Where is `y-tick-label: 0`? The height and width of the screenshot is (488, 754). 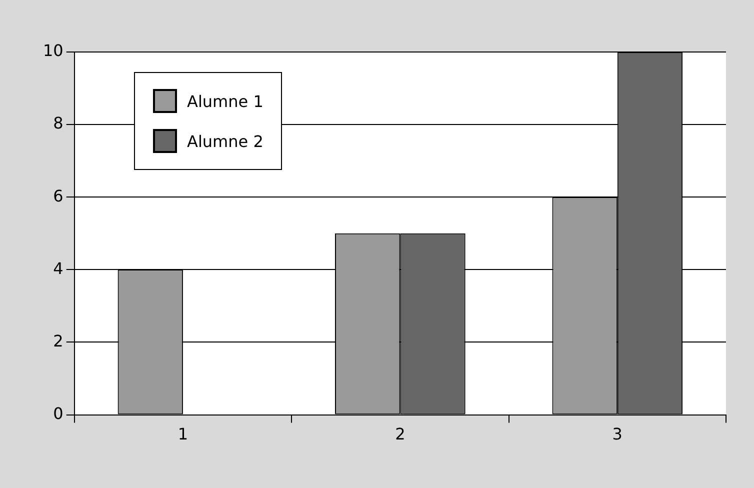
y-tick-label: 0 is located at coordinates (58, 413).